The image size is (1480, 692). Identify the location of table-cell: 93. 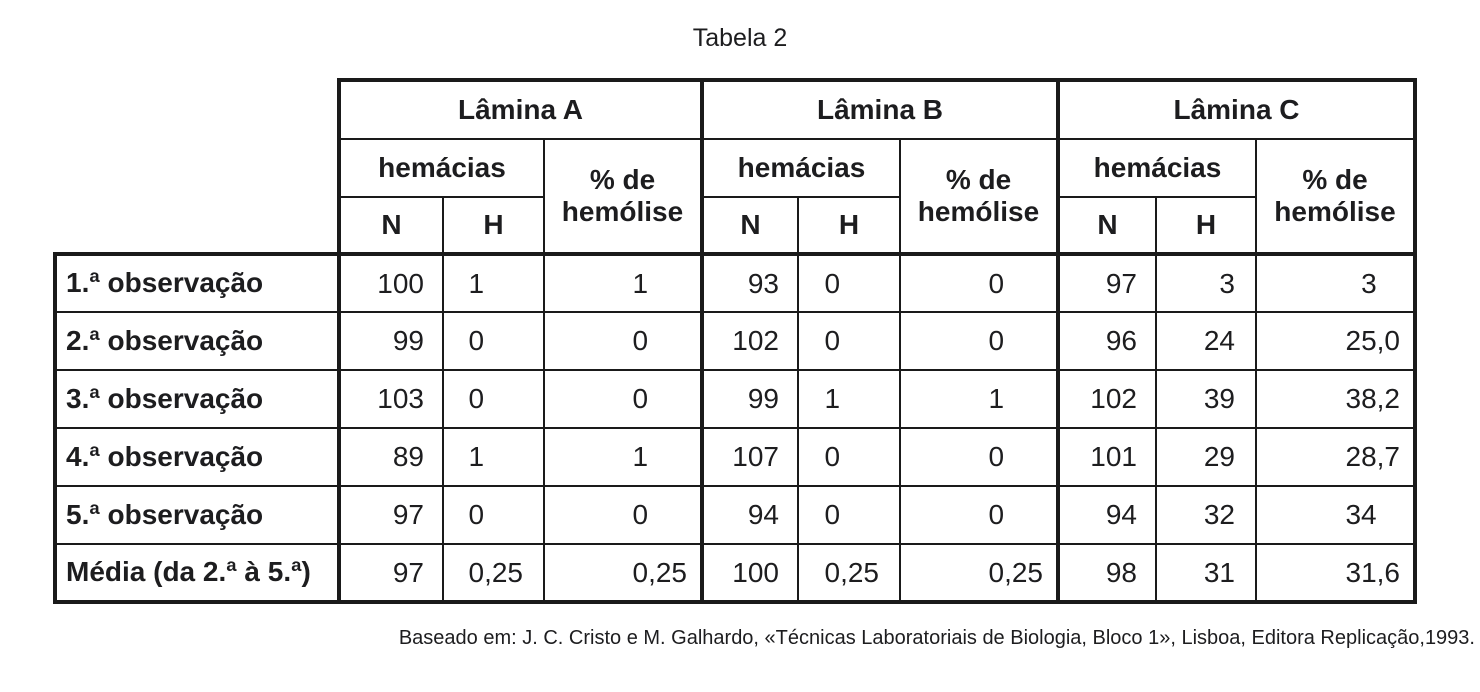
(749, 282).